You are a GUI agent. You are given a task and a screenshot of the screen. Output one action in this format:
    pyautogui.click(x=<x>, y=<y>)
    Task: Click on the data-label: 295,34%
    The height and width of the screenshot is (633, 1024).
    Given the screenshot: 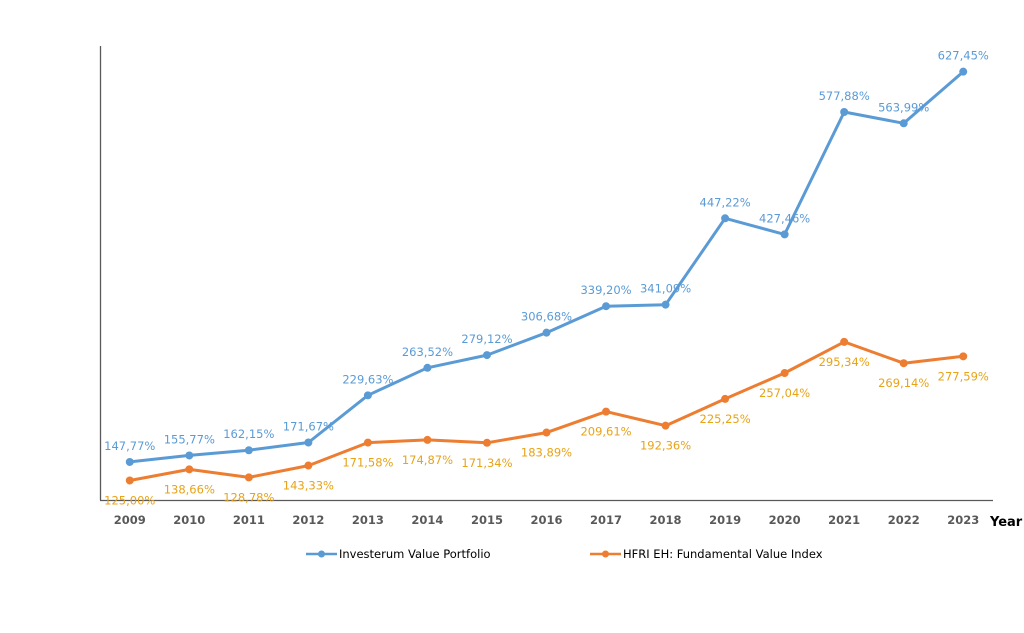 What is the action you would take?
    pyautogui.click(x=844, y=362)
    